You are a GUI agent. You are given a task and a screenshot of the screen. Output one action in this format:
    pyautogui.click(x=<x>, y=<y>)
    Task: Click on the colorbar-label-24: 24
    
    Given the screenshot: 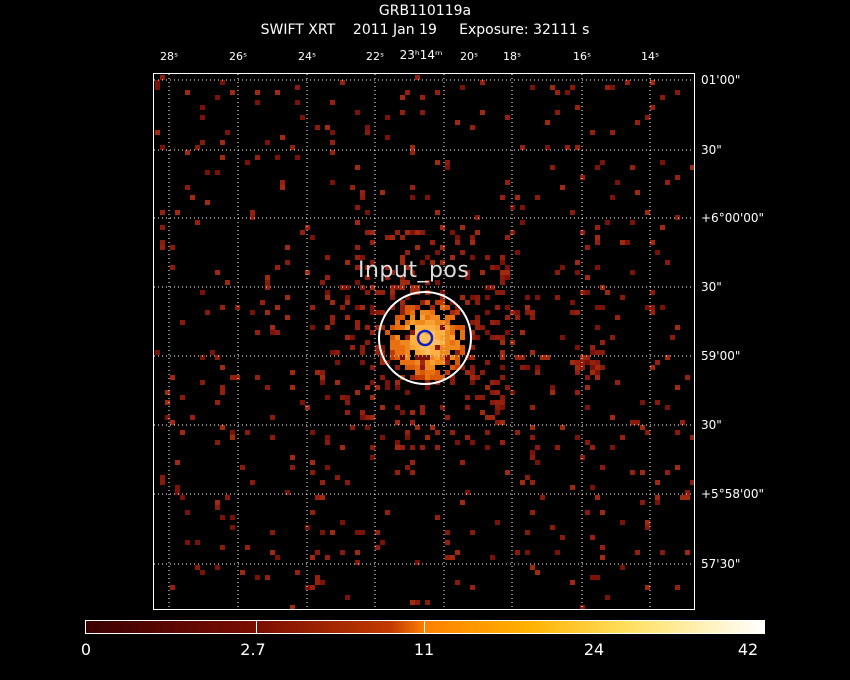 What is the action you would take?
    pyautogui.click(x=594, y=649)
    